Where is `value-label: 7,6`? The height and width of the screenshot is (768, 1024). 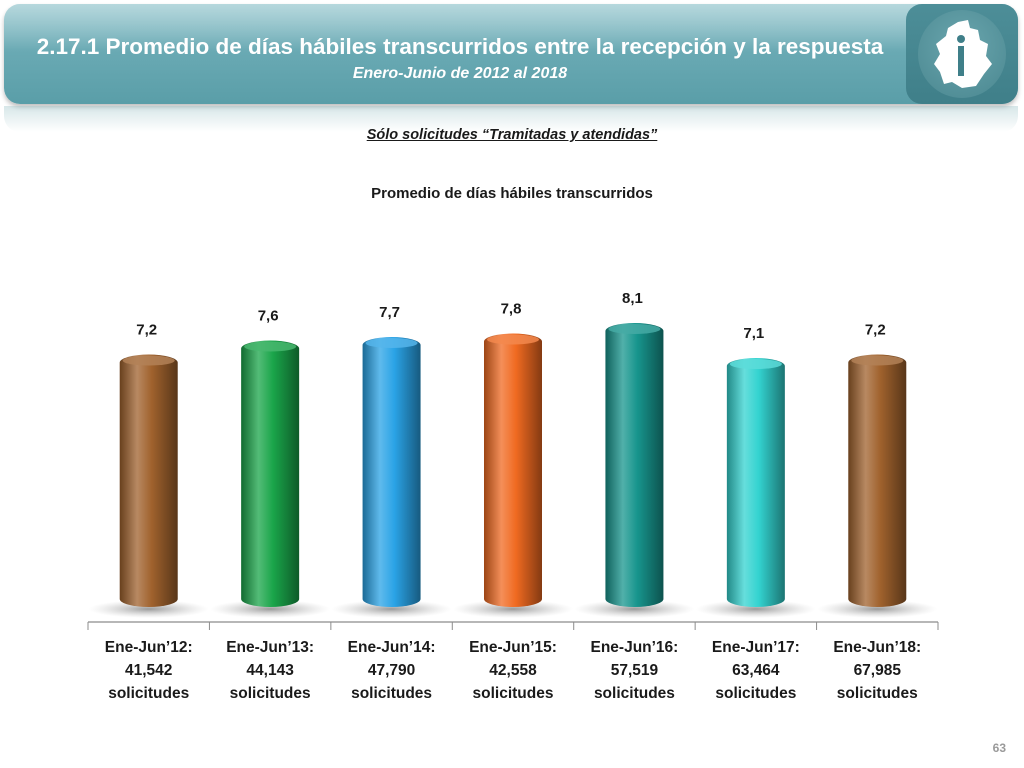 value-label: 7,6 is located at coordinates (268, 316).